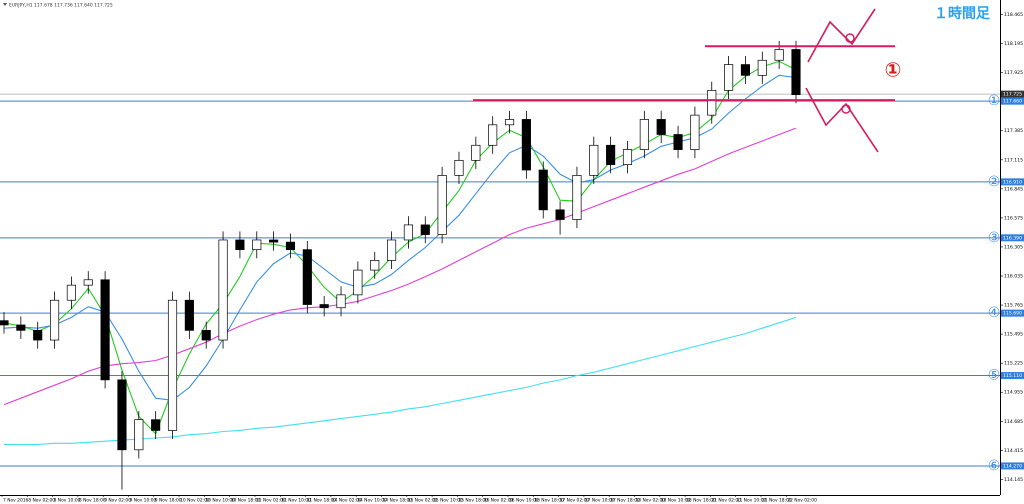  I want to click on level-name: ②, so click(994, 182).